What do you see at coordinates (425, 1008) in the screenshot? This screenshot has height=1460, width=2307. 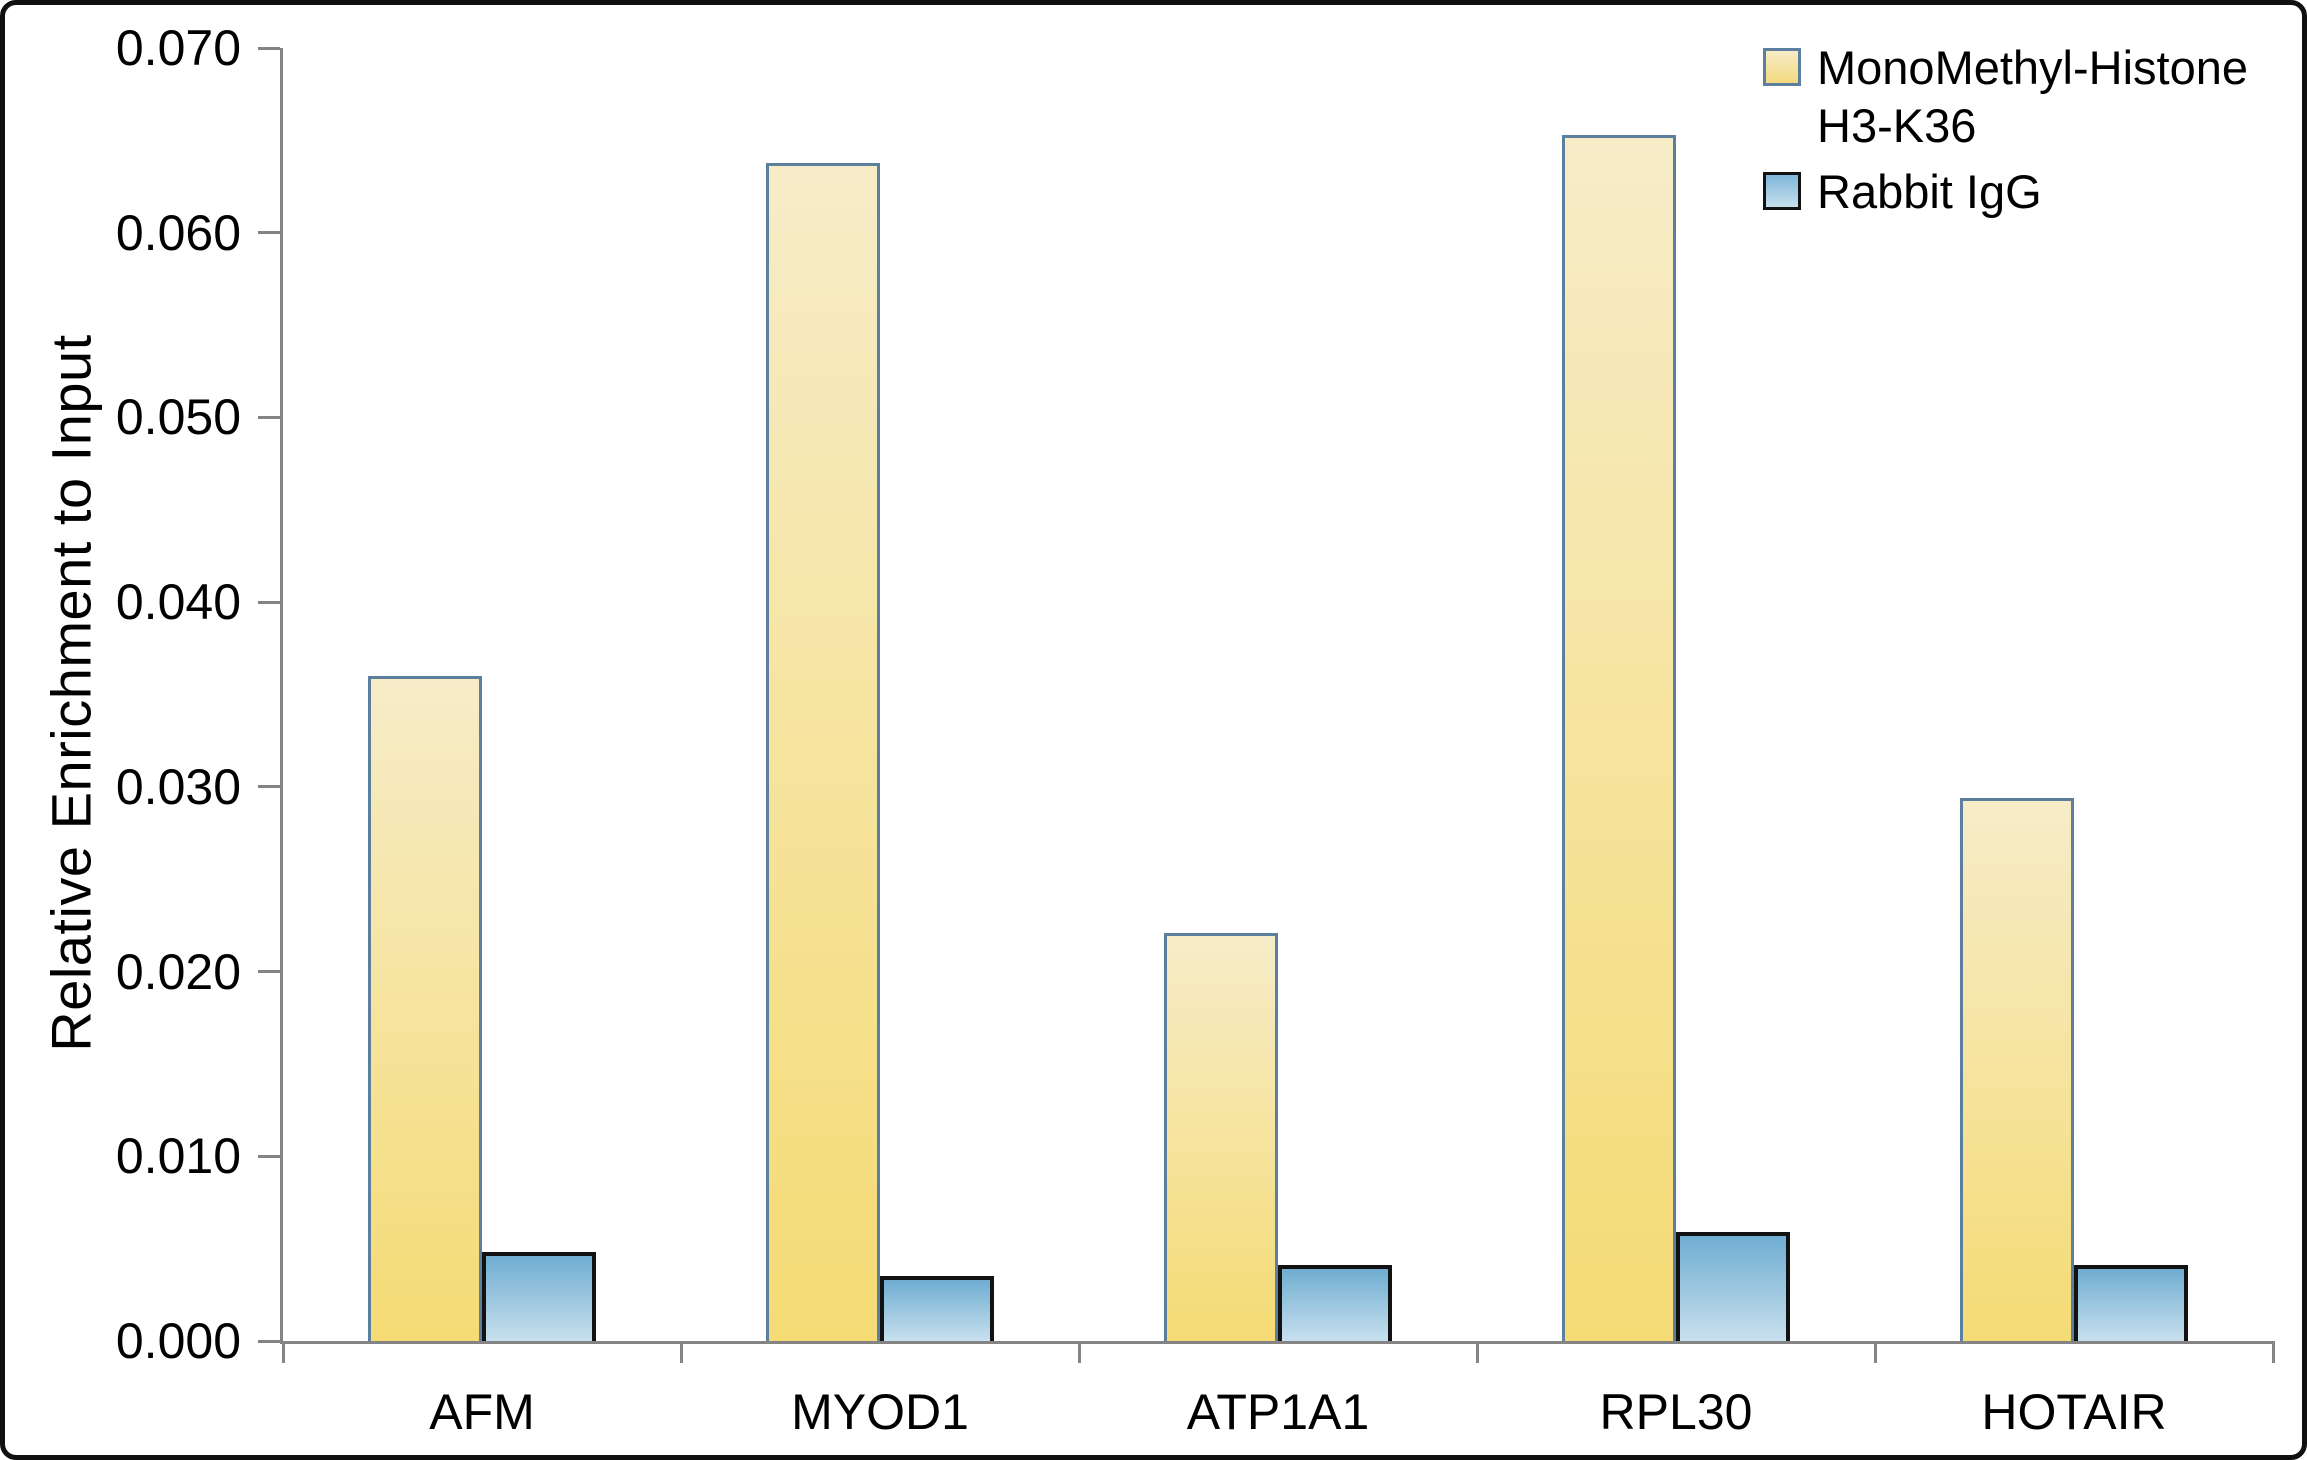 I see `bar-monomethyl-histone-h3-k36-afm` at bounding box center [425, 1008].